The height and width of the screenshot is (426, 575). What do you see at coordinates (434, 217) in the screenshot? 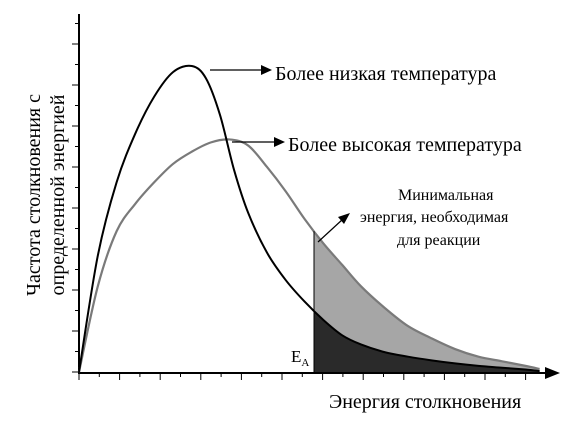
I see `label-minimum-line2: энергия, необходимая` at bounding box center [434, 217].